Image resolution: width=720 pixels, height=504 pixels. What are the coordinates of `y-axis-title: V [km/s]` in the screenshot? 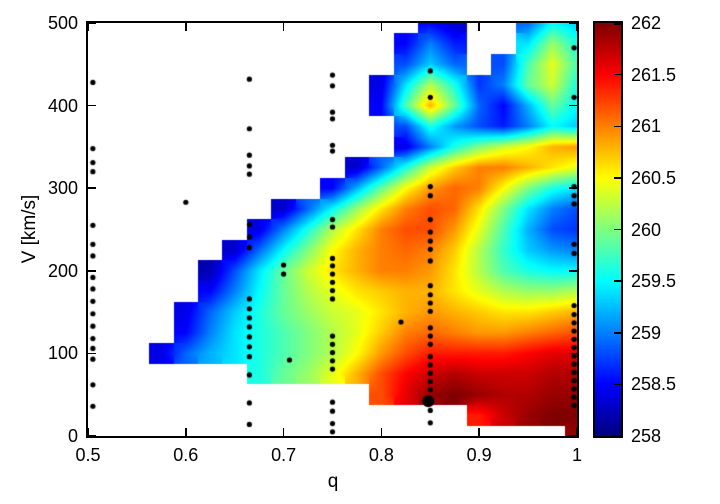 It's located at (29, 229).